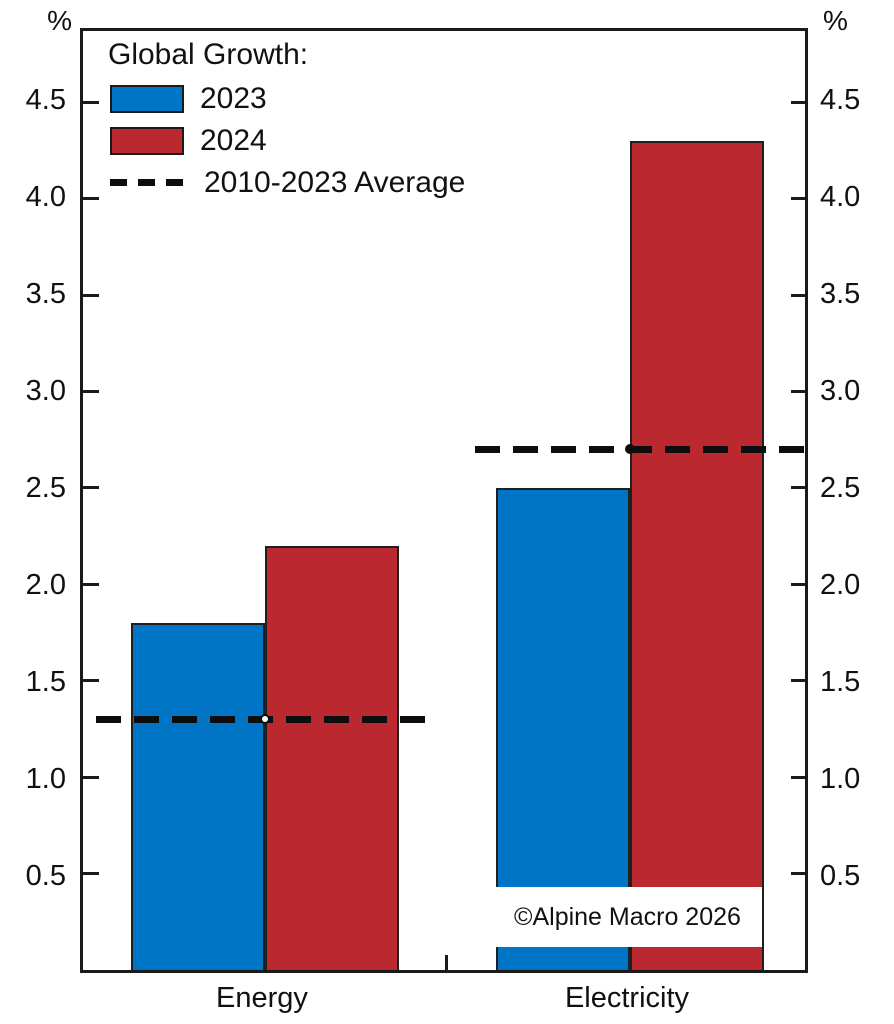 The image size is (894, 1024). What do you see at coordinates (91, 392) in the screenshot?
I see `y-tick-left-3.0` at bounding box center [91, 392].